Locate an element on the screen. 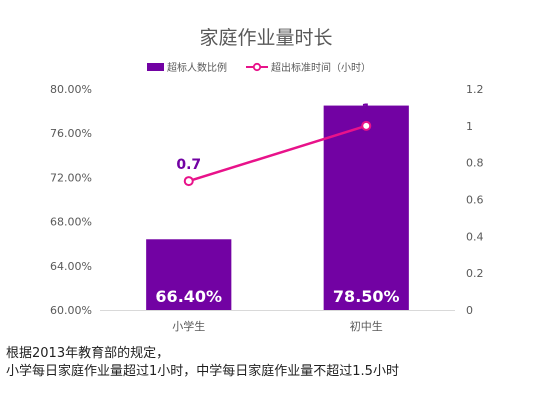  y-left-tick-label: 76.00% is located at coordinates (71, 133).